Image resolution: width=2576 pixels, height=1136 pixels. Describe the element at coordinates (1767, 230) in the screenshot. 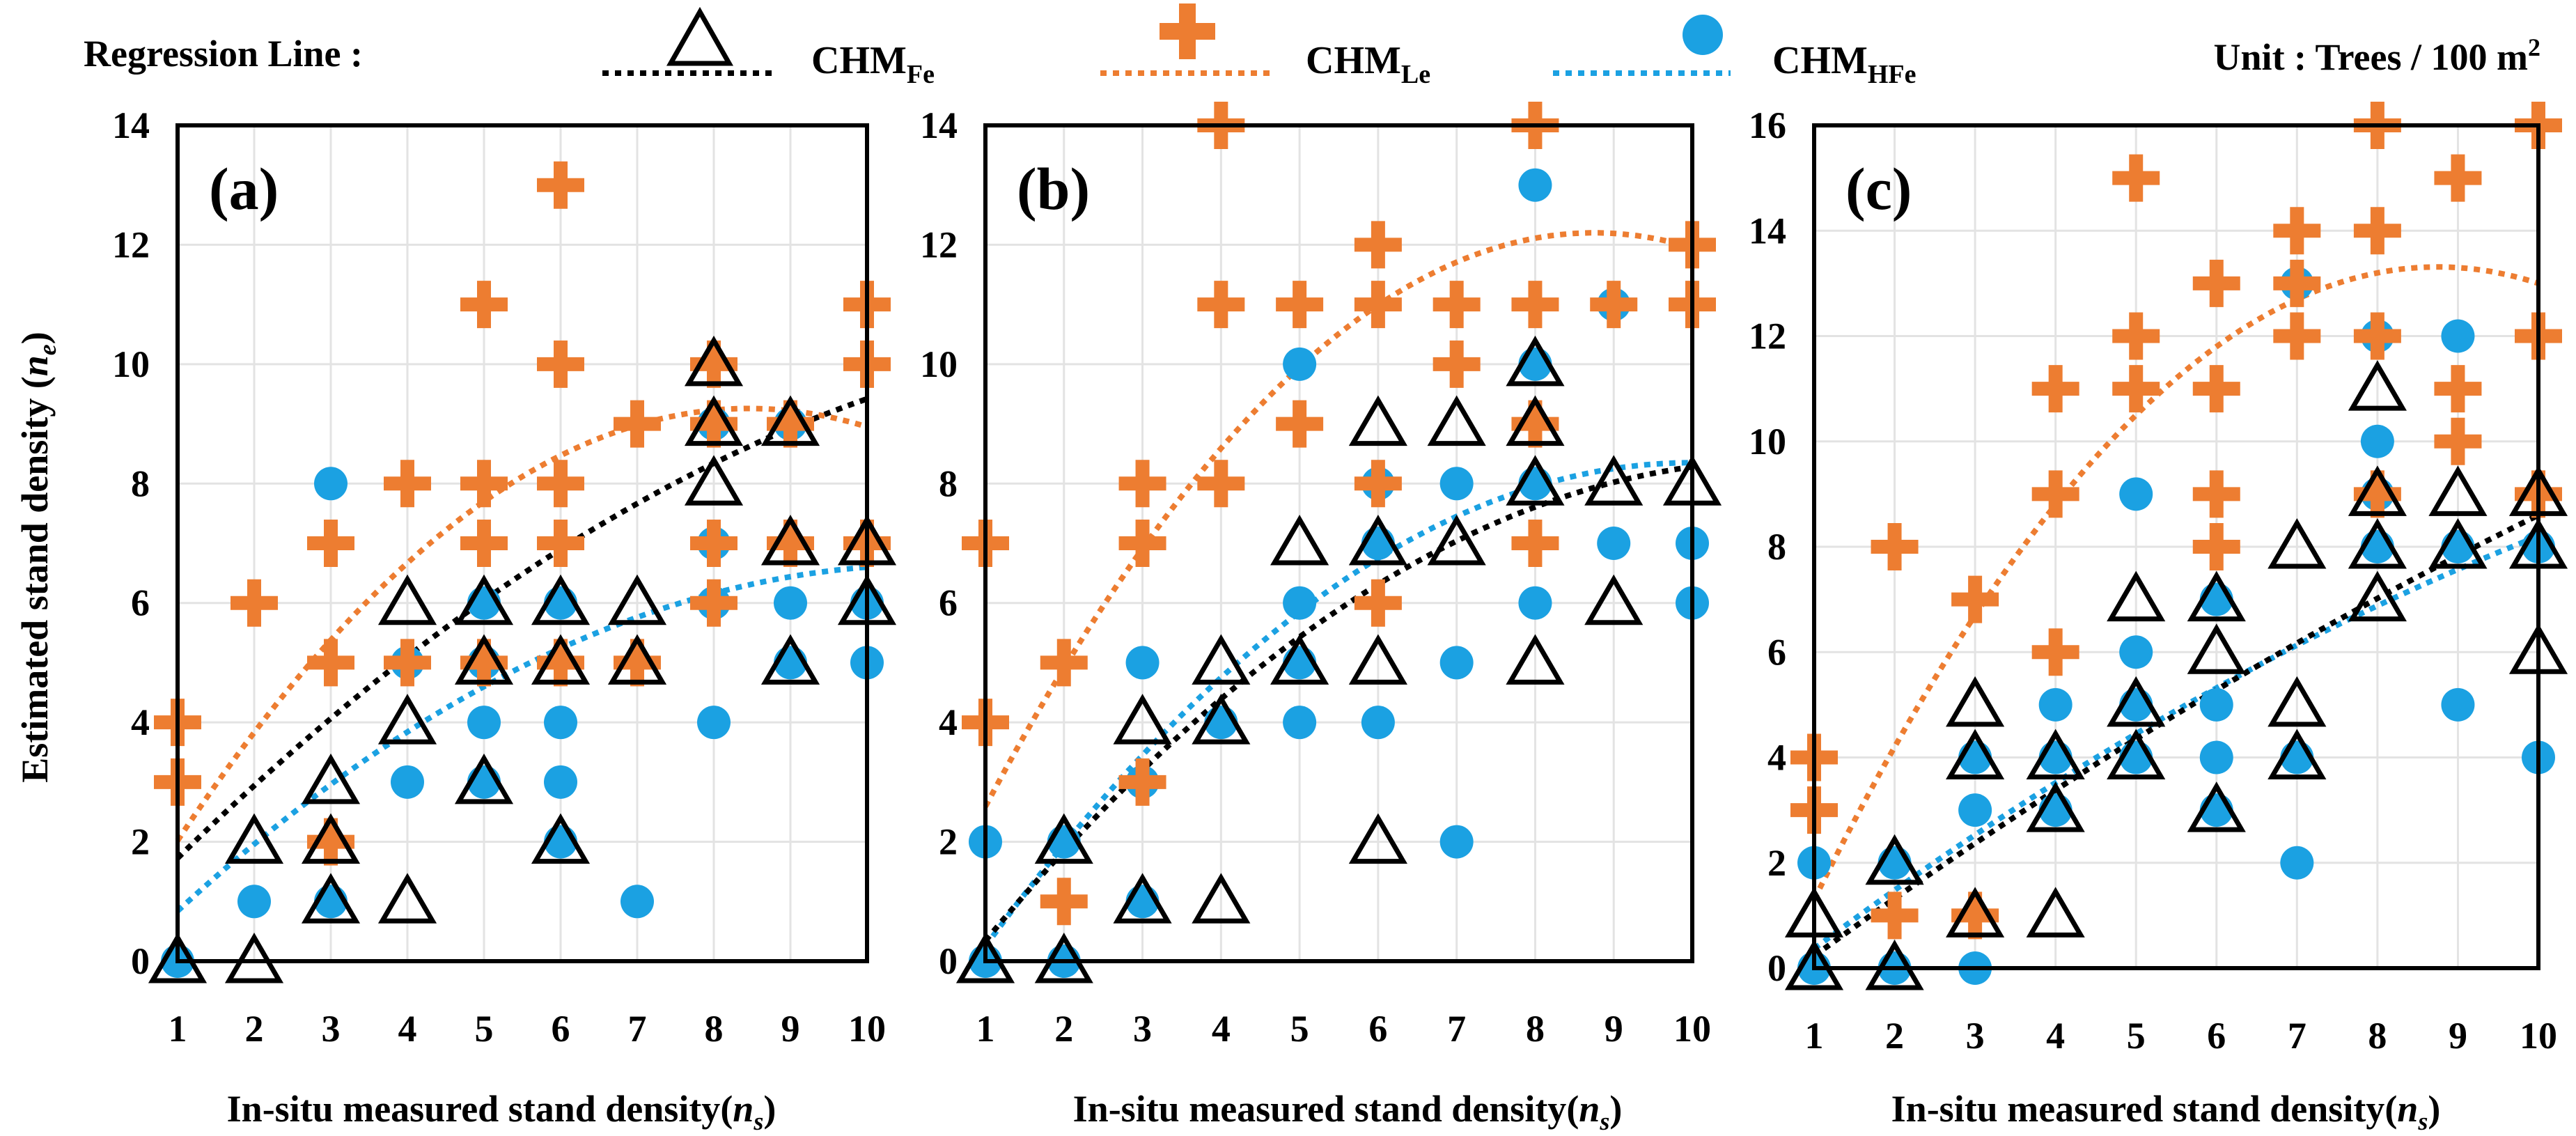

I see `y-tick-label: 14` at that location.